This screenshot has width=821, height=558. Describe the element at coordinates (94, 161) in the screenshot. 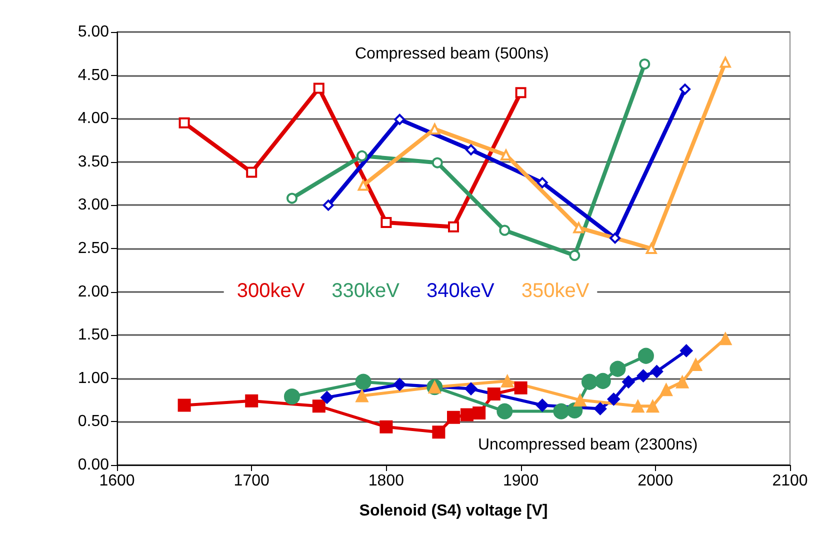

I see `y-tick-label: 3.50` at that location.